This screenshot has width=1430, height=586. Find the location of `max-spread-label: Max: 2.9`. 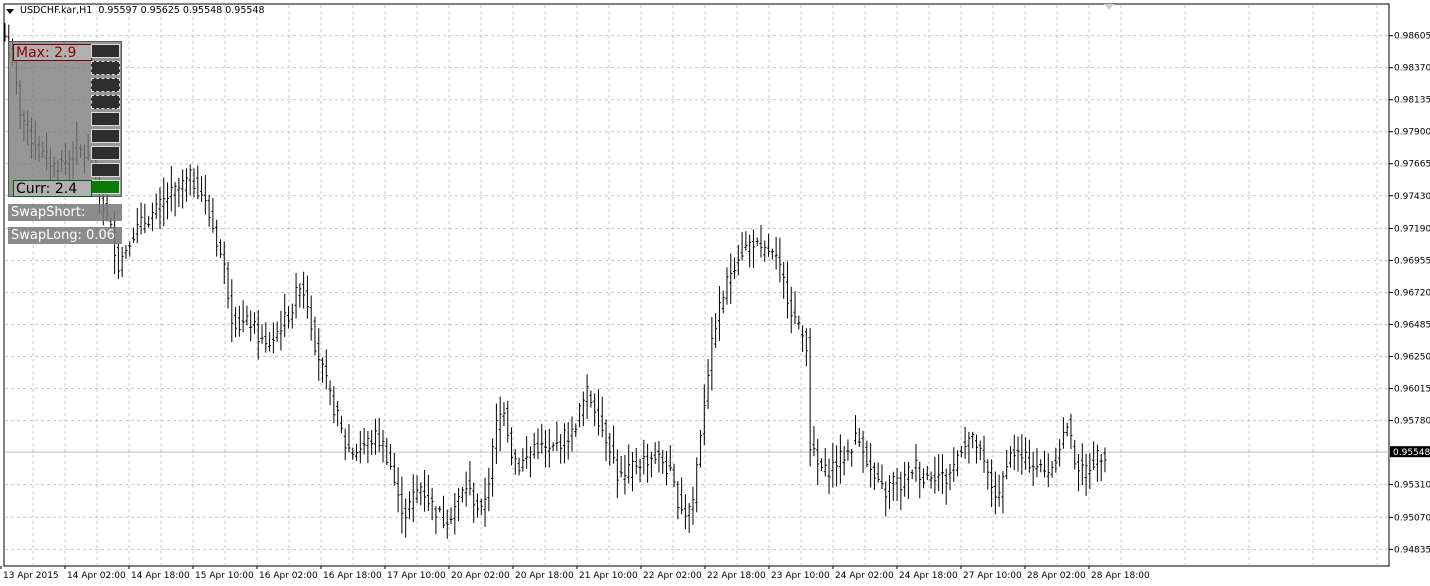

max-spread-label: Max: 2.9 is located at coordinates (52, 52).